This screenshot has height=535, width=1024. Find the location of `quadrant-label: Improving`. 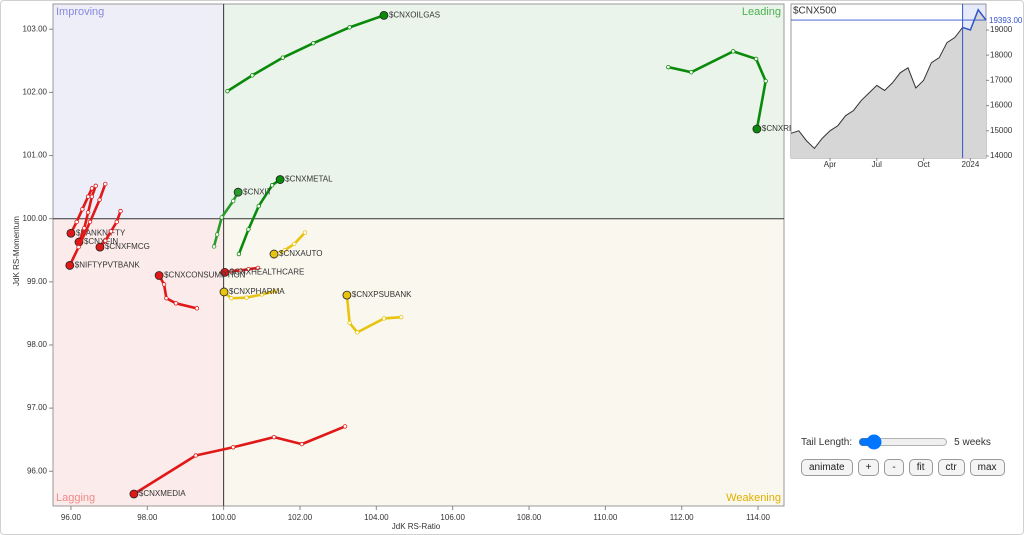

quadrant-label: Improving is located at coordinates (80, 12).